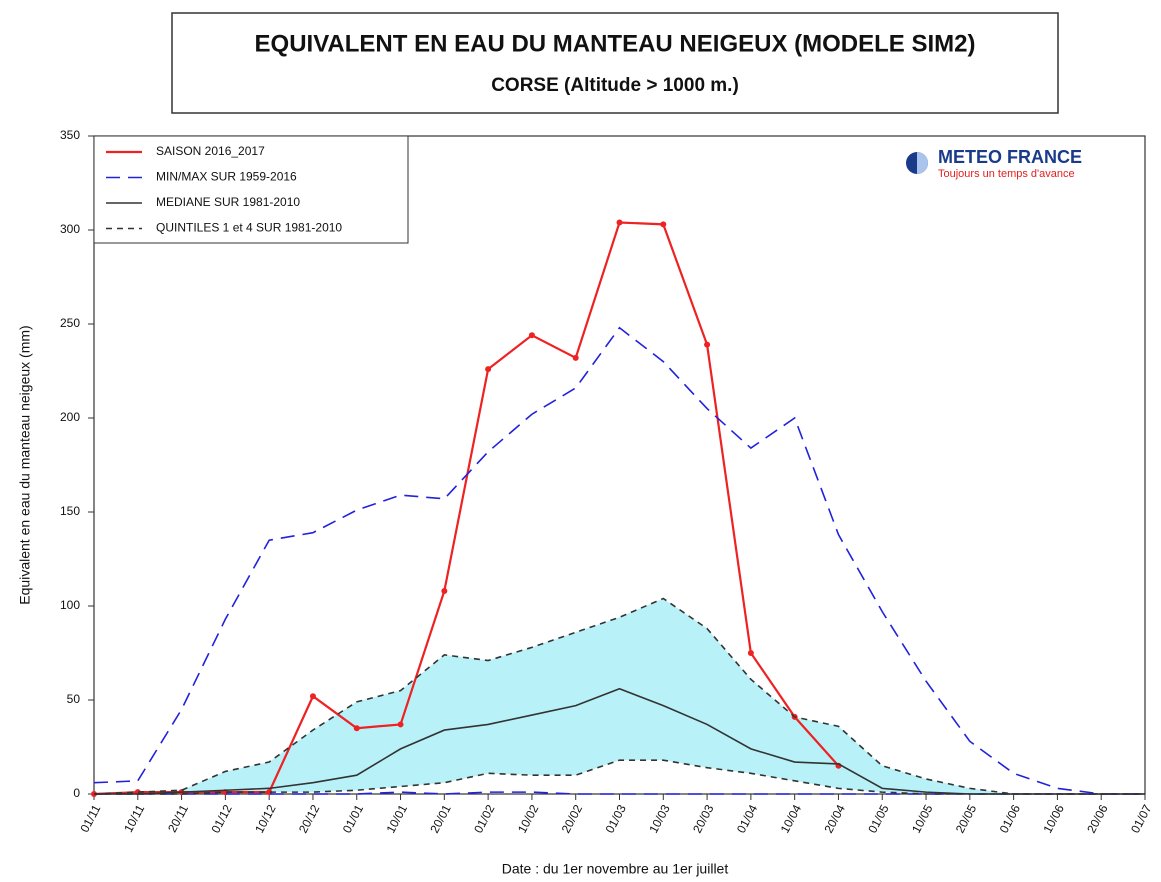  Describe the element at coordinates (353, 818) in the screenshot. I see `x-tick-label: 01/01` at that location.